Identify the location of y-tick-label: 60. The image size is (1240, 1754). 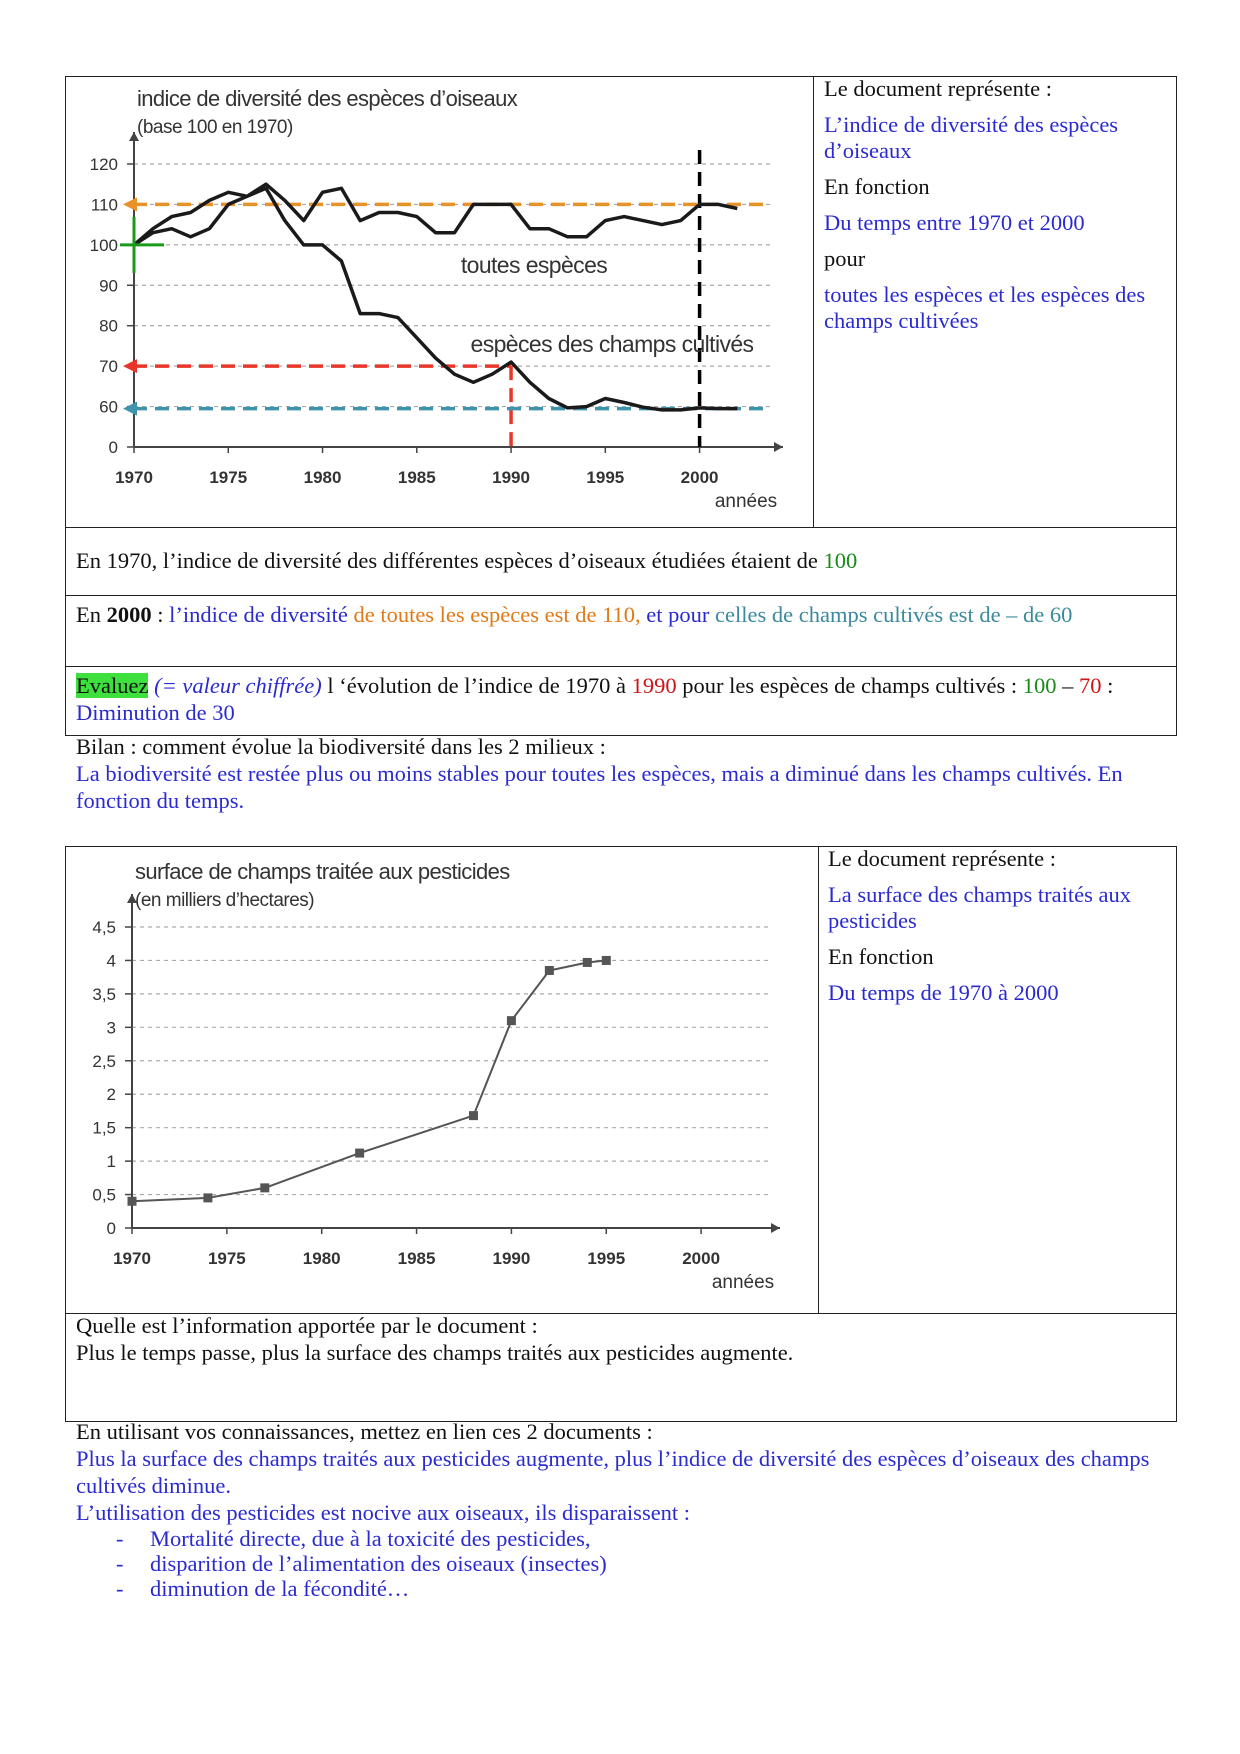
(108, 407).